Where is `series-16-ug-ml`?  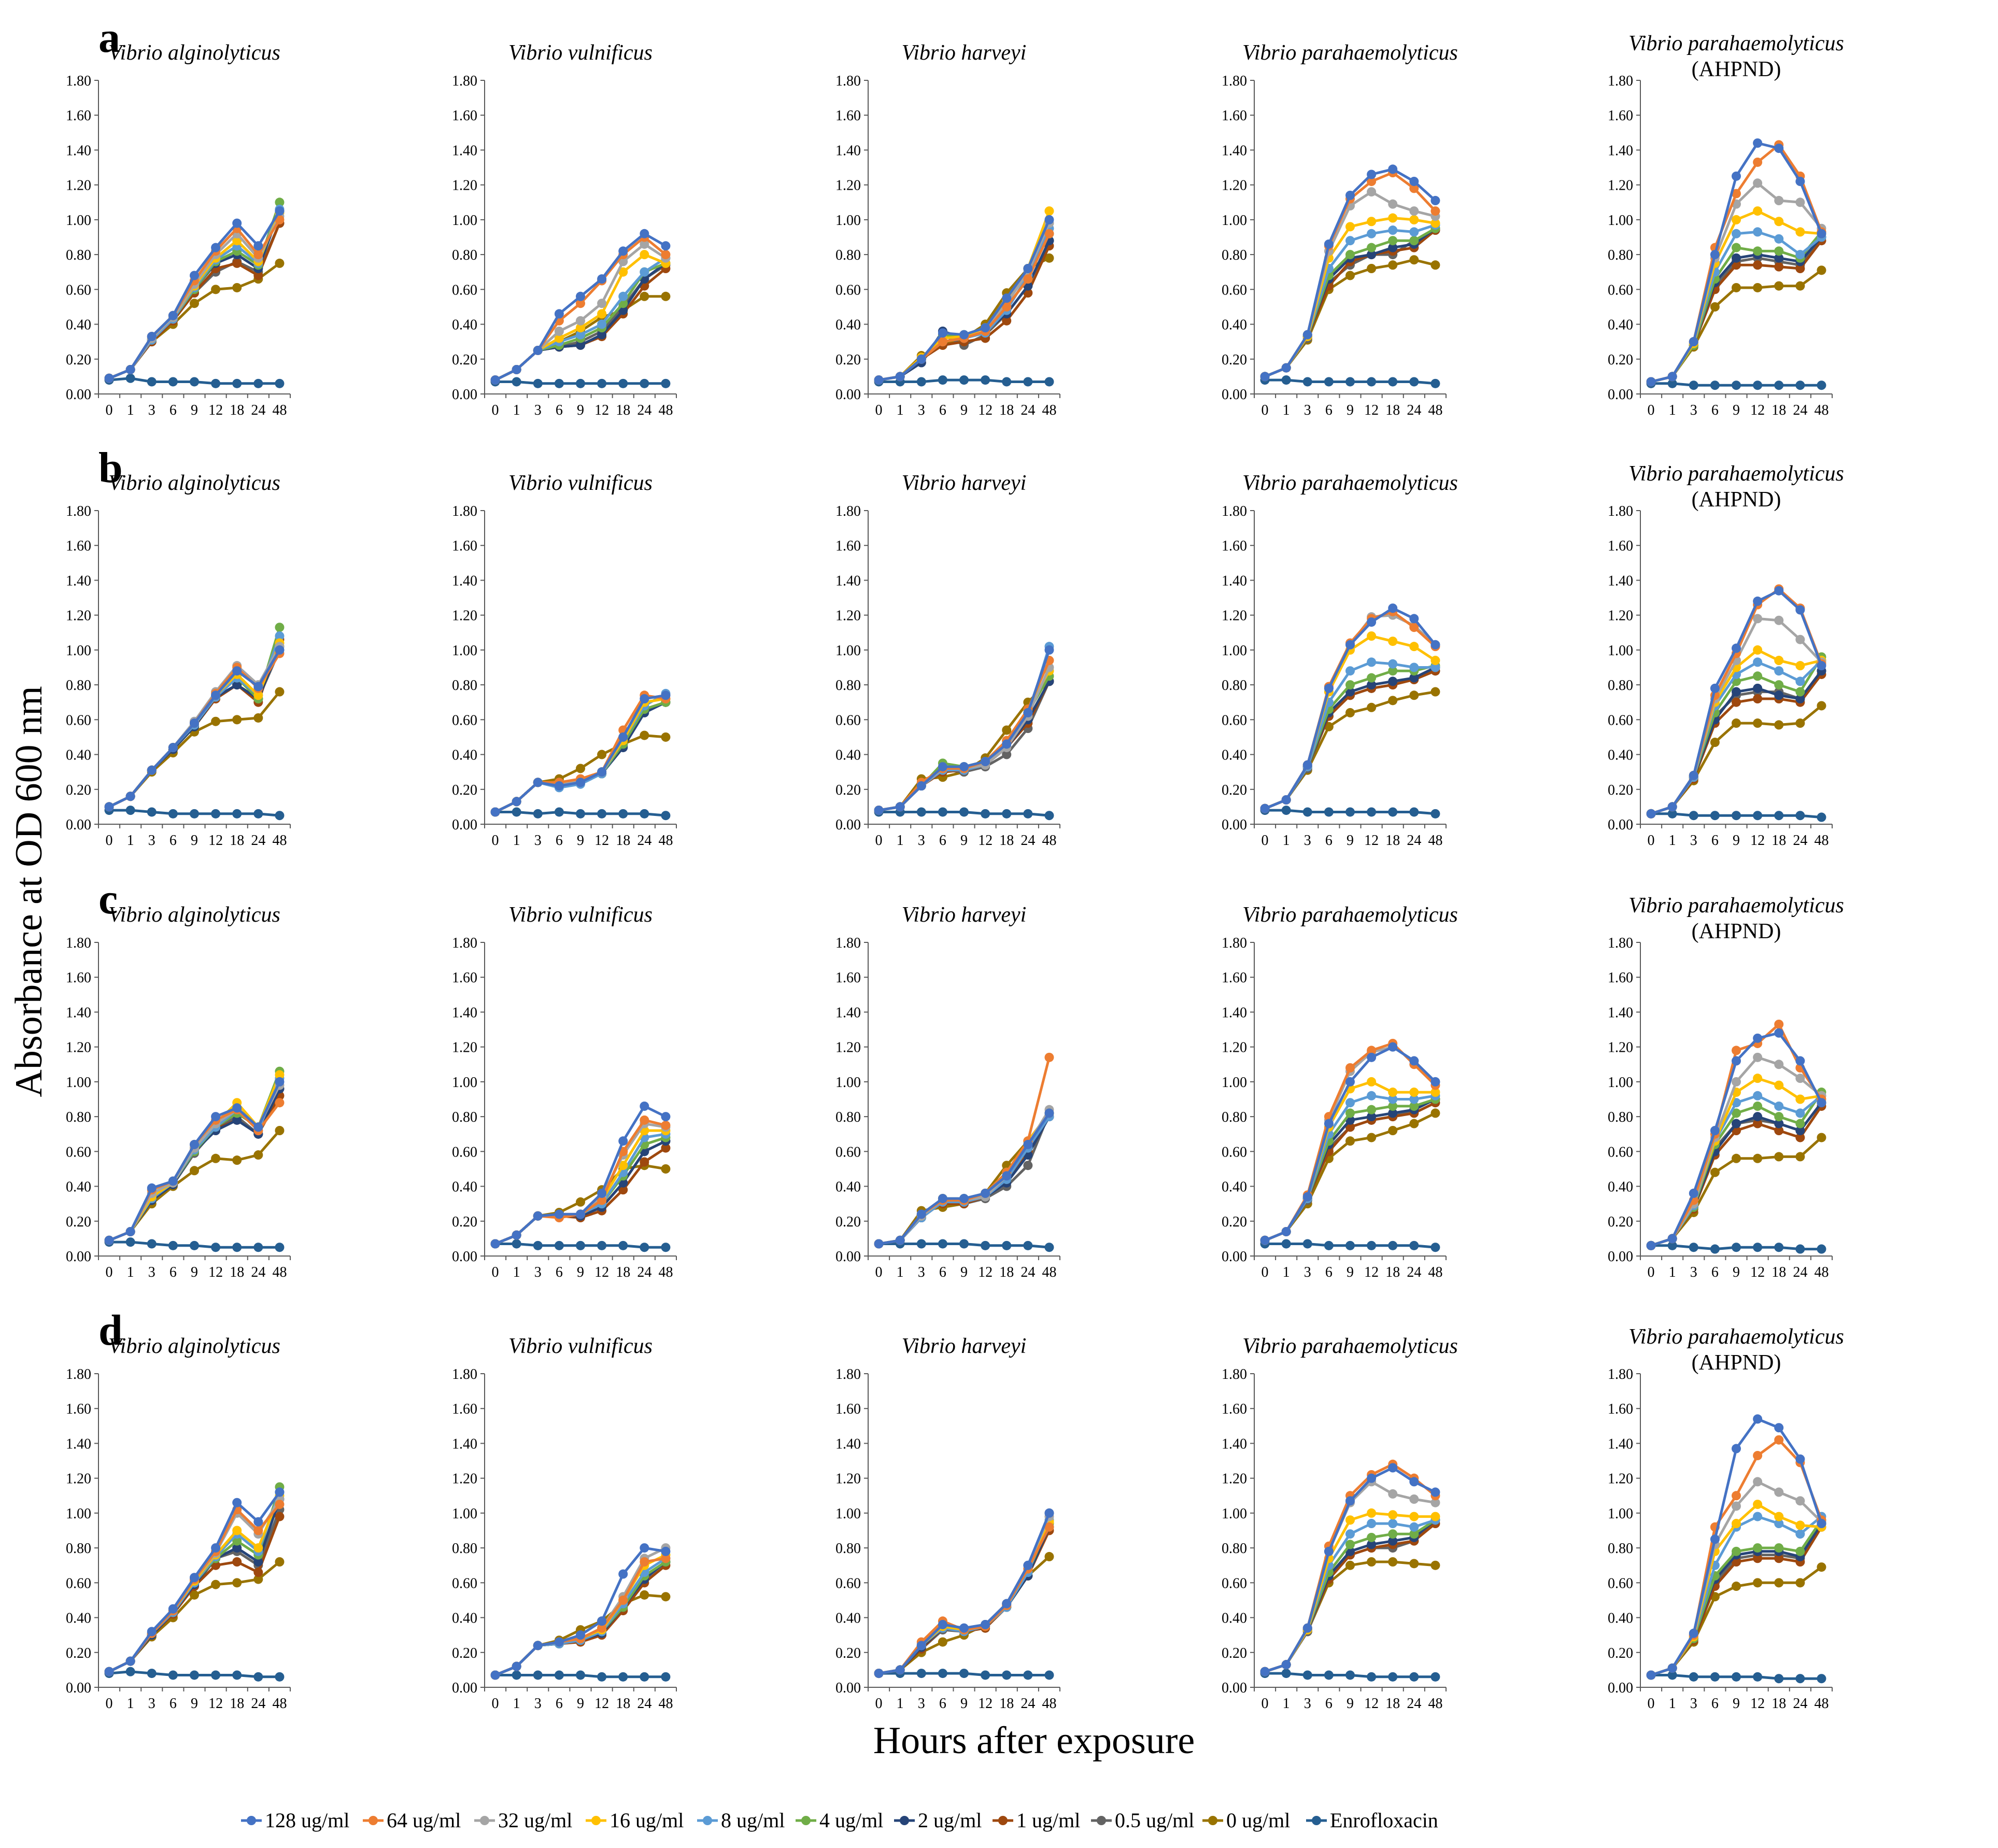
series-16-ug-ml is located at coordinates (964, 1179).